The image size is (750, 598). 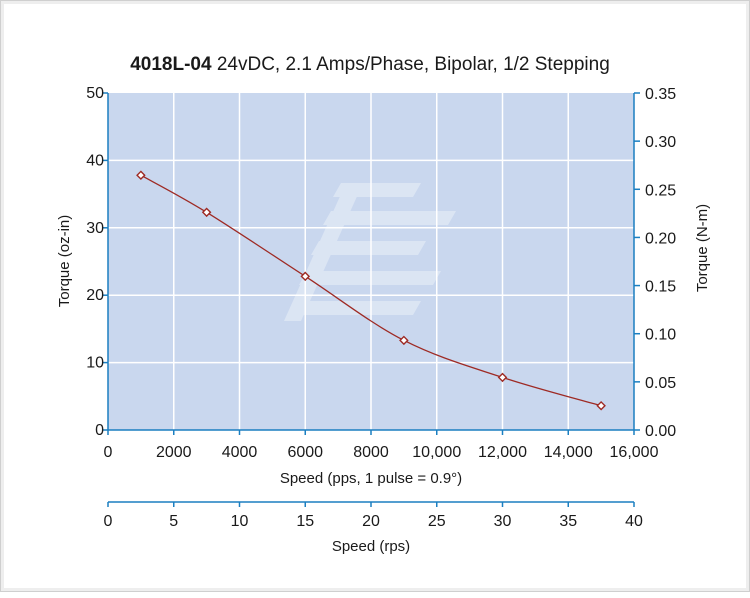 I want to click on y2-tick-label: 0.20, so click(x=660, y=238).